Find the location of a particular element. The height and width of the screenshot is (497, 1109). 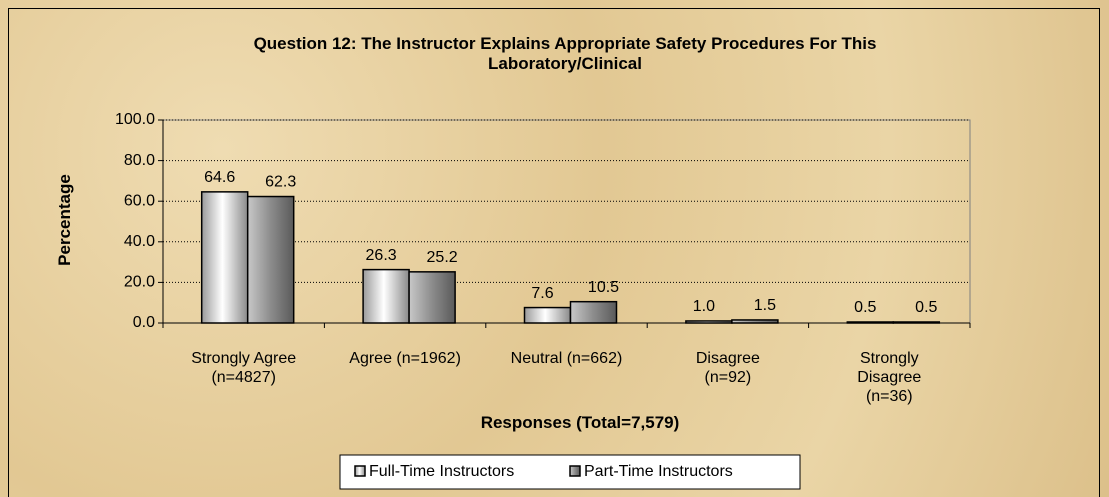

x-tick-label: Strongly Agree (n=4827) is located at coordinates (244, 368).